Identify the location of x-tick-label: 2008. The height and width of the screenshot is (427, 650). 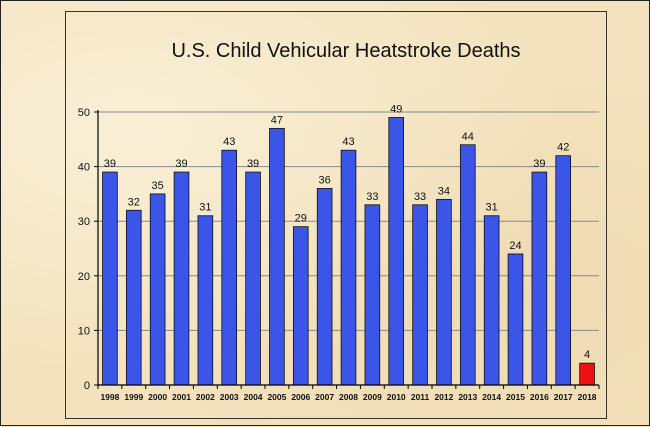
(348, 397).